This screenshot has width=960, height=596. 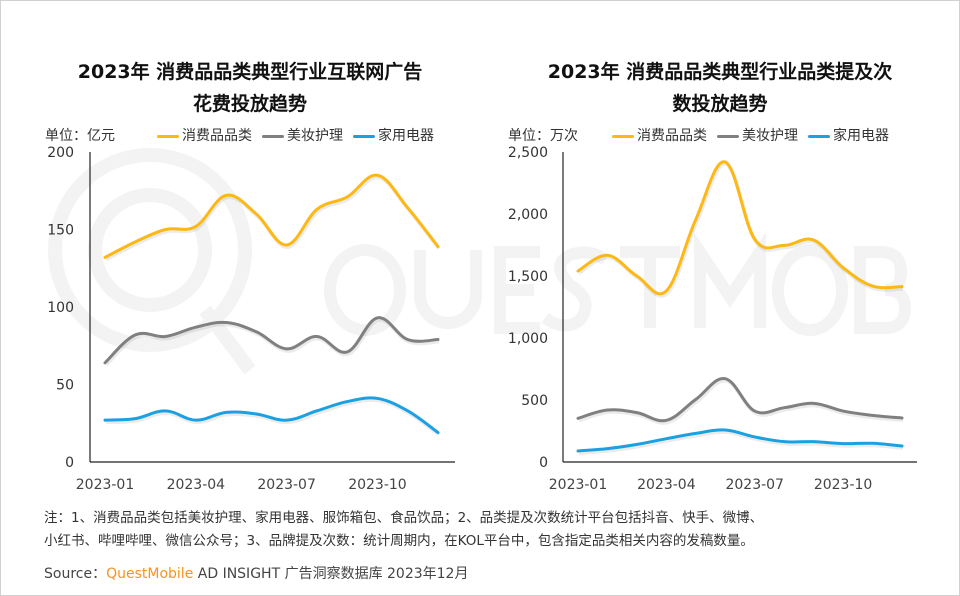 What do you see at coordinates (333, 574) in the screenshot?
I see `source-text: AD INSIGHT 广告洞察数据库 2023年12月` at bounding box center [333, 574].